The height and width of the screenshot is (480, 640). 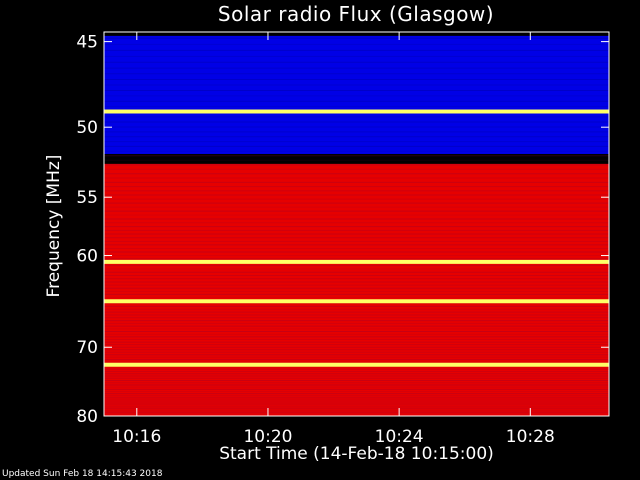 What do you see at coordinates (530, 437) in the screenshot?
I see `x-tick-label: 10:28` at bounding box center [530, 437].